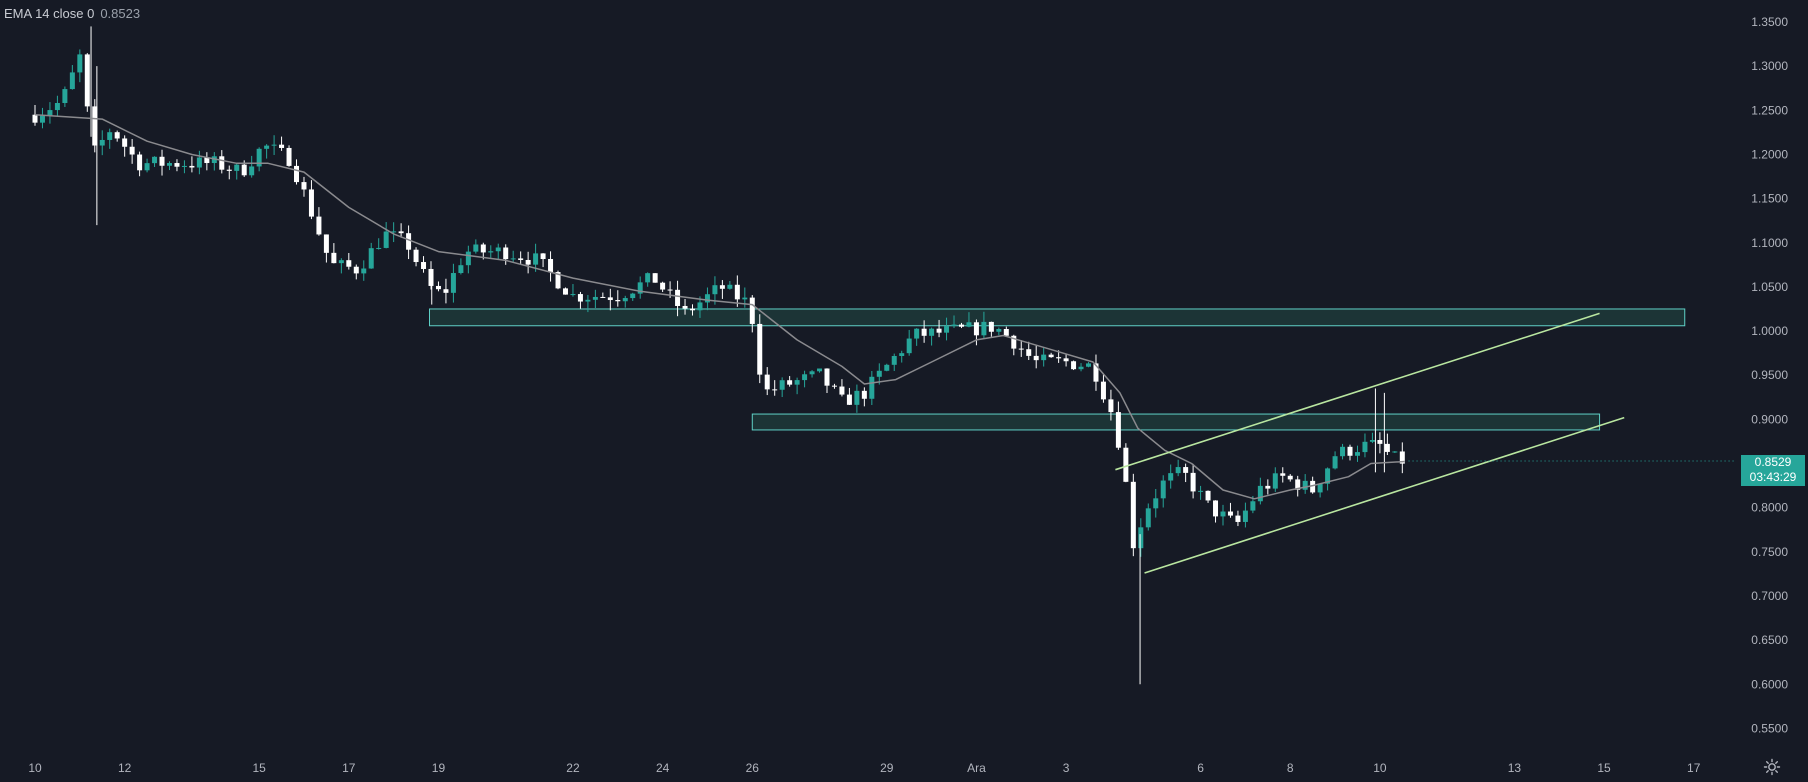  What do you see at coordinates (1066, 768) in the screenshot?
I see `x-tick-label: 3` at bounding box center [1066, 768].